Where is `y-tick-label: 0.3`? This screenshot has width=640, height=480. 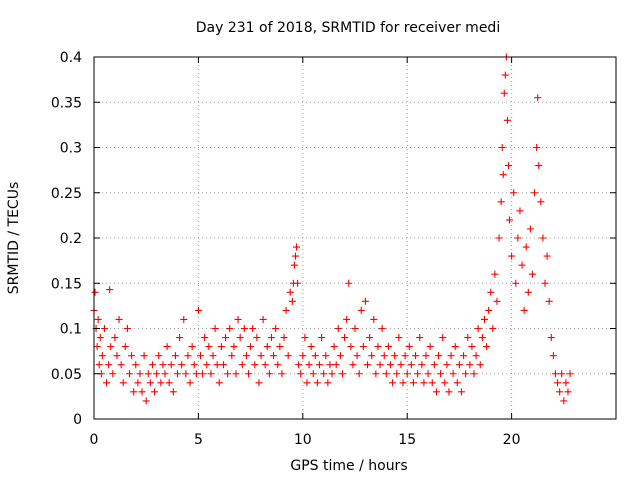
y-tick-label: 0.3 is located at coordinates (71, 149).